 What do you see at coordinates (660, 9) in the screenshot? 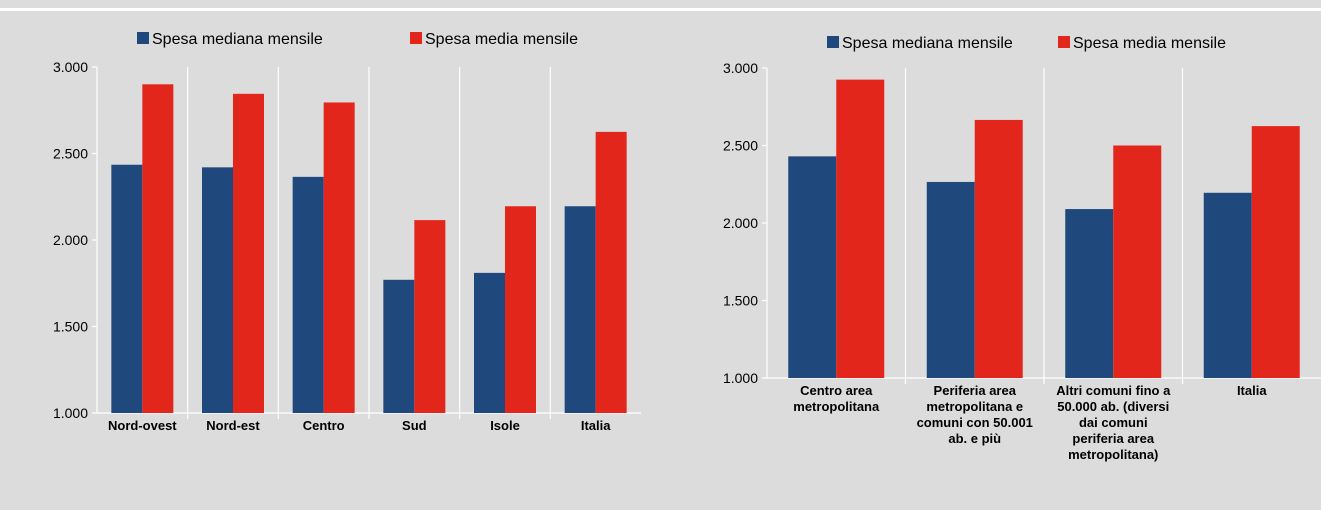
I see `top-rule` at bounding box center [660, 9].